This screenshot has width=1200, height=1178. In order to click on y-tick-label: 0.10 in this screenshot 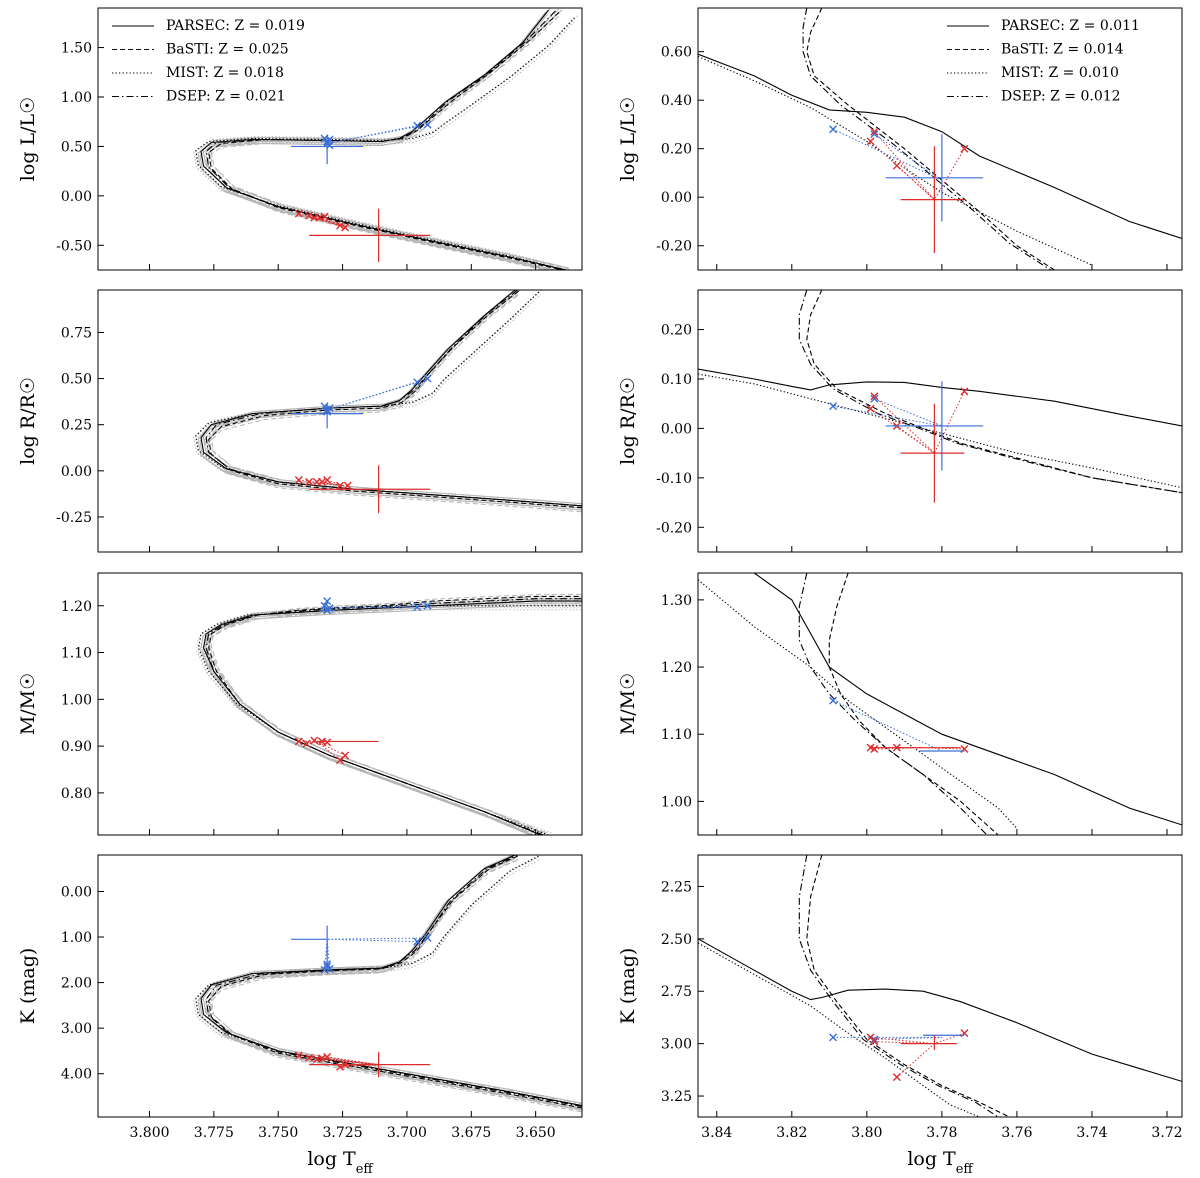, I will do `click(676, 380)`.